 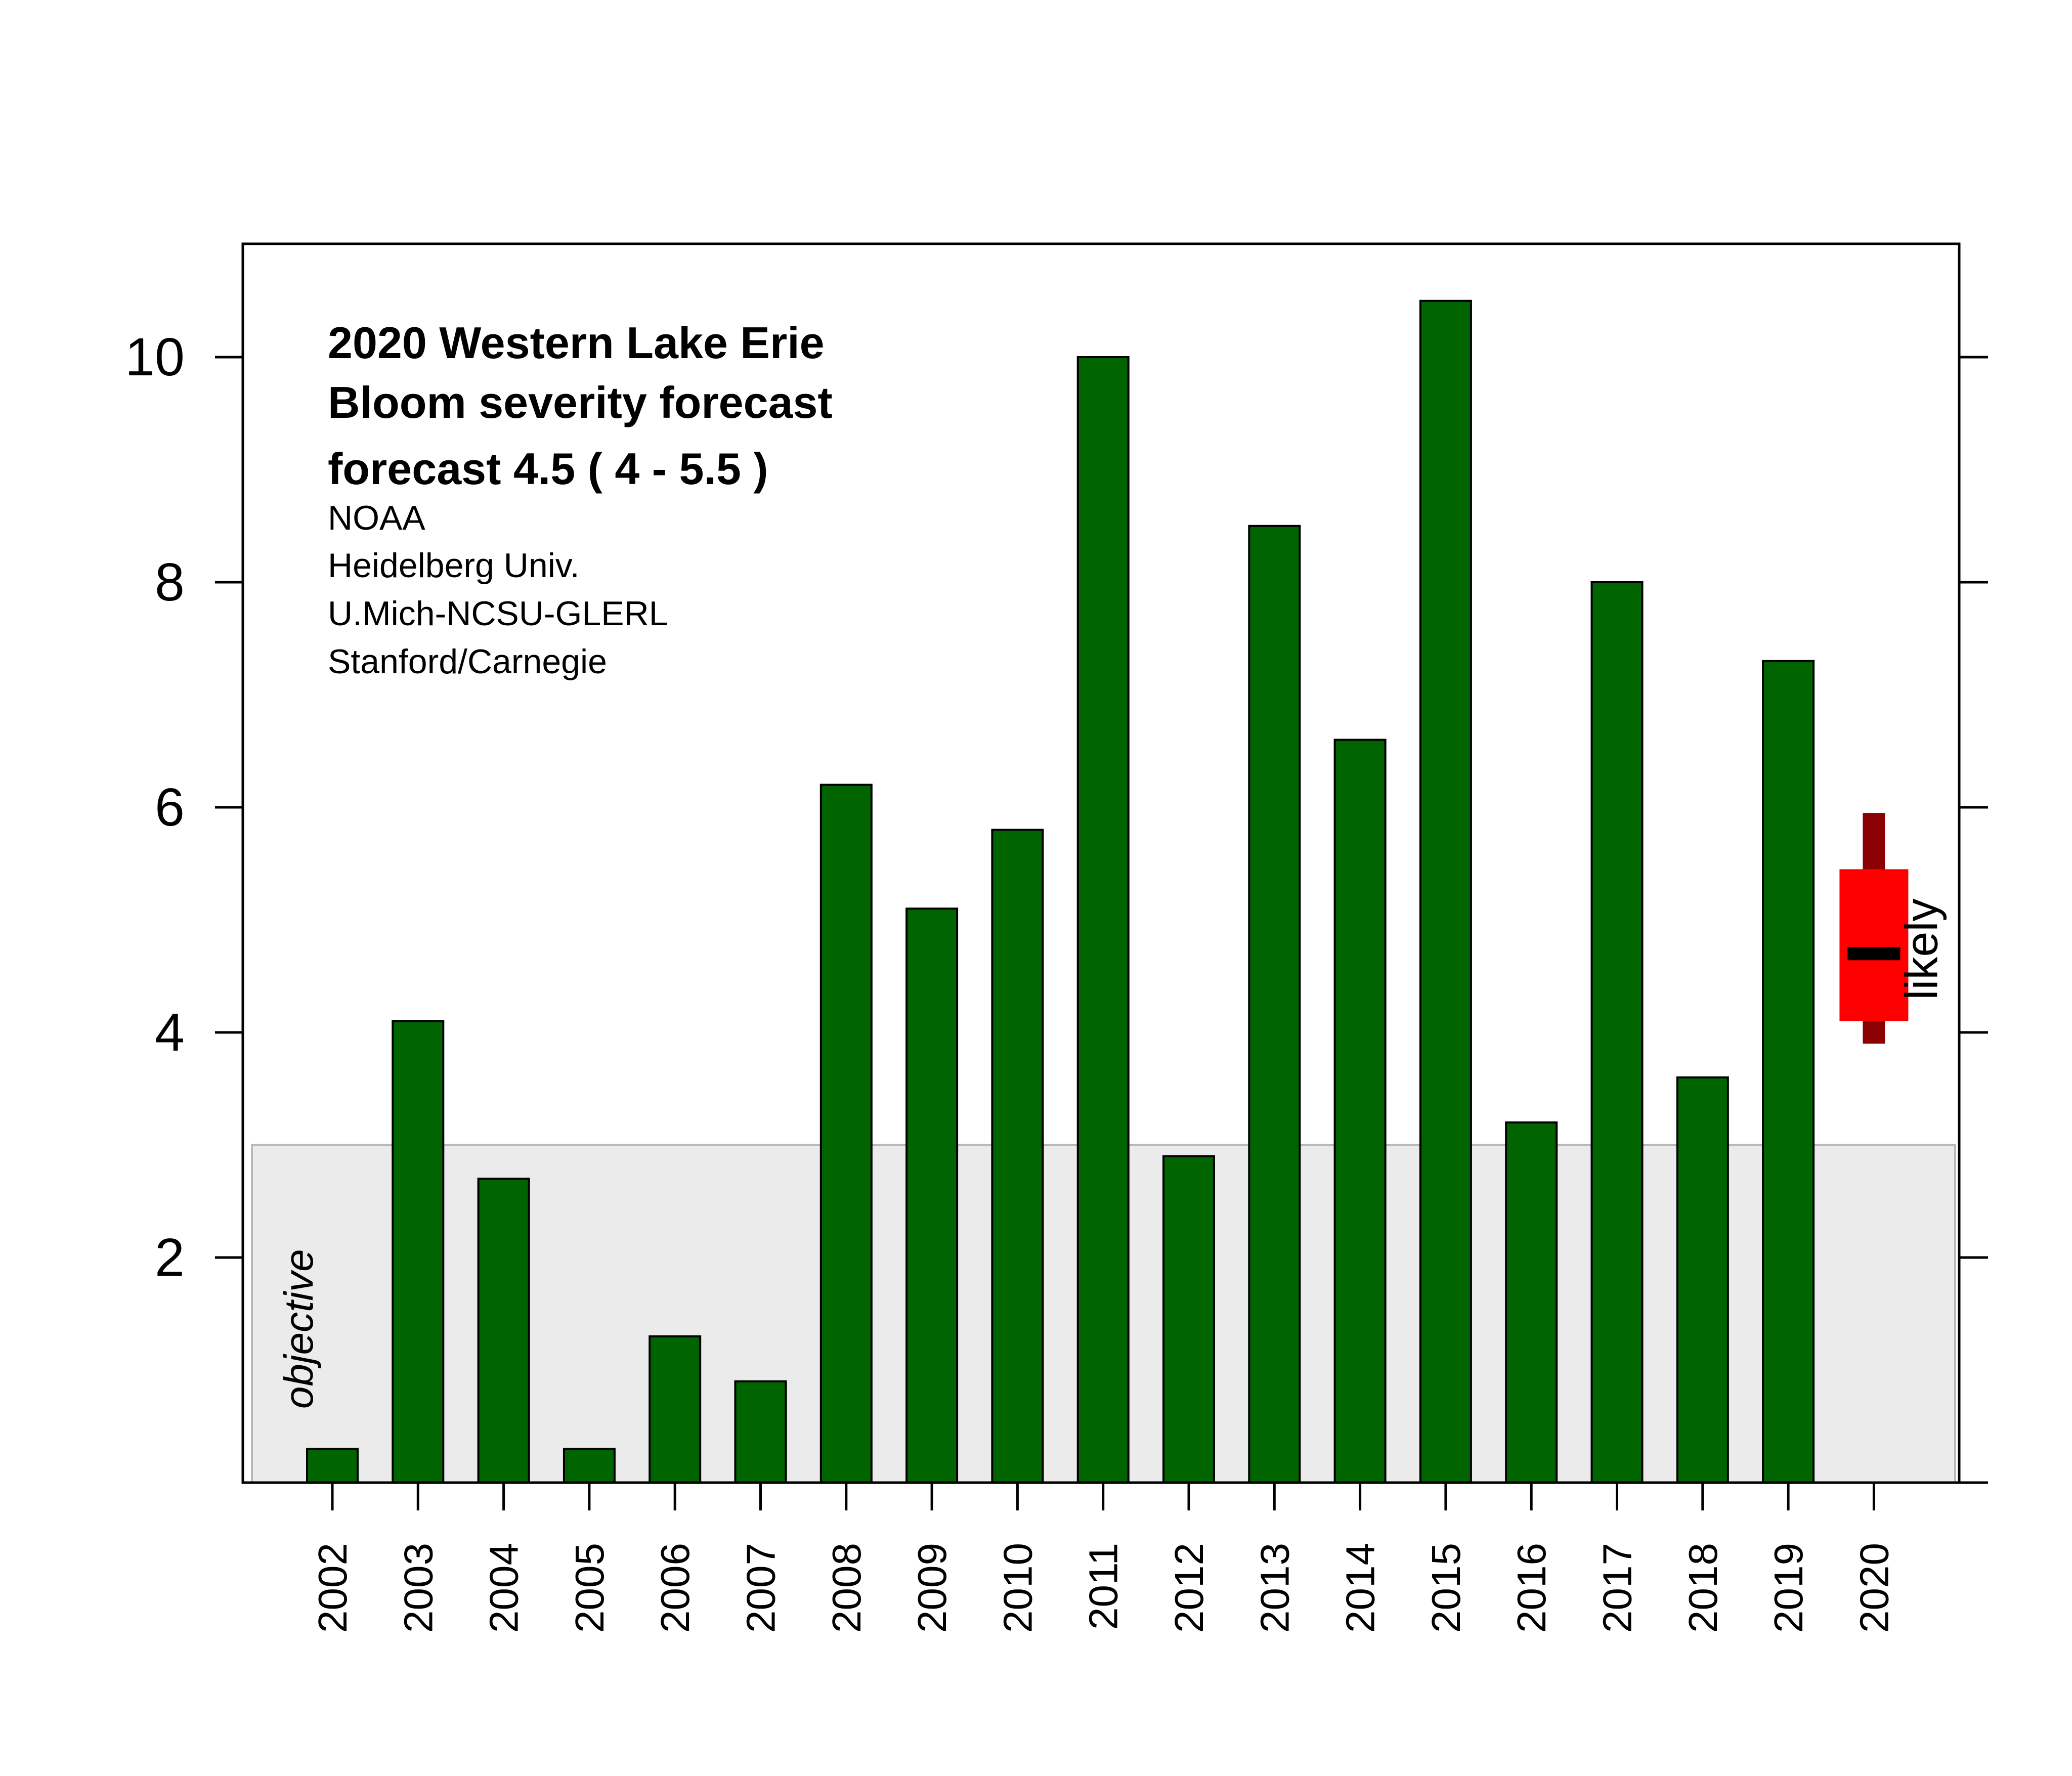 What do you see at coordinates (1617, 1032) in the screenshot?
I see `bar-2017` at bounding box center [1617, 1032].